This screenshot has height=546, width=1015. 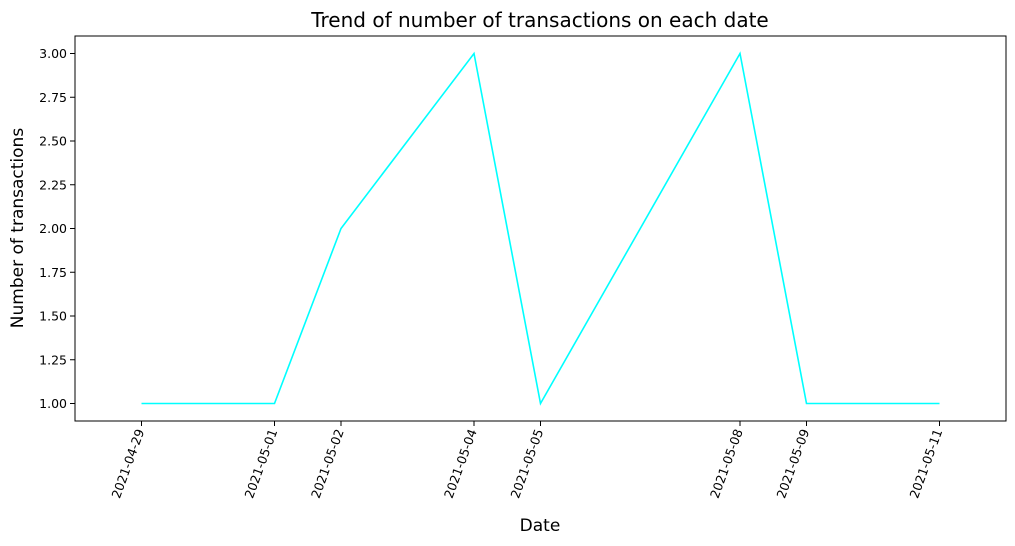 I want to click on x-axis-label: Date, so click(x=540, y=526).